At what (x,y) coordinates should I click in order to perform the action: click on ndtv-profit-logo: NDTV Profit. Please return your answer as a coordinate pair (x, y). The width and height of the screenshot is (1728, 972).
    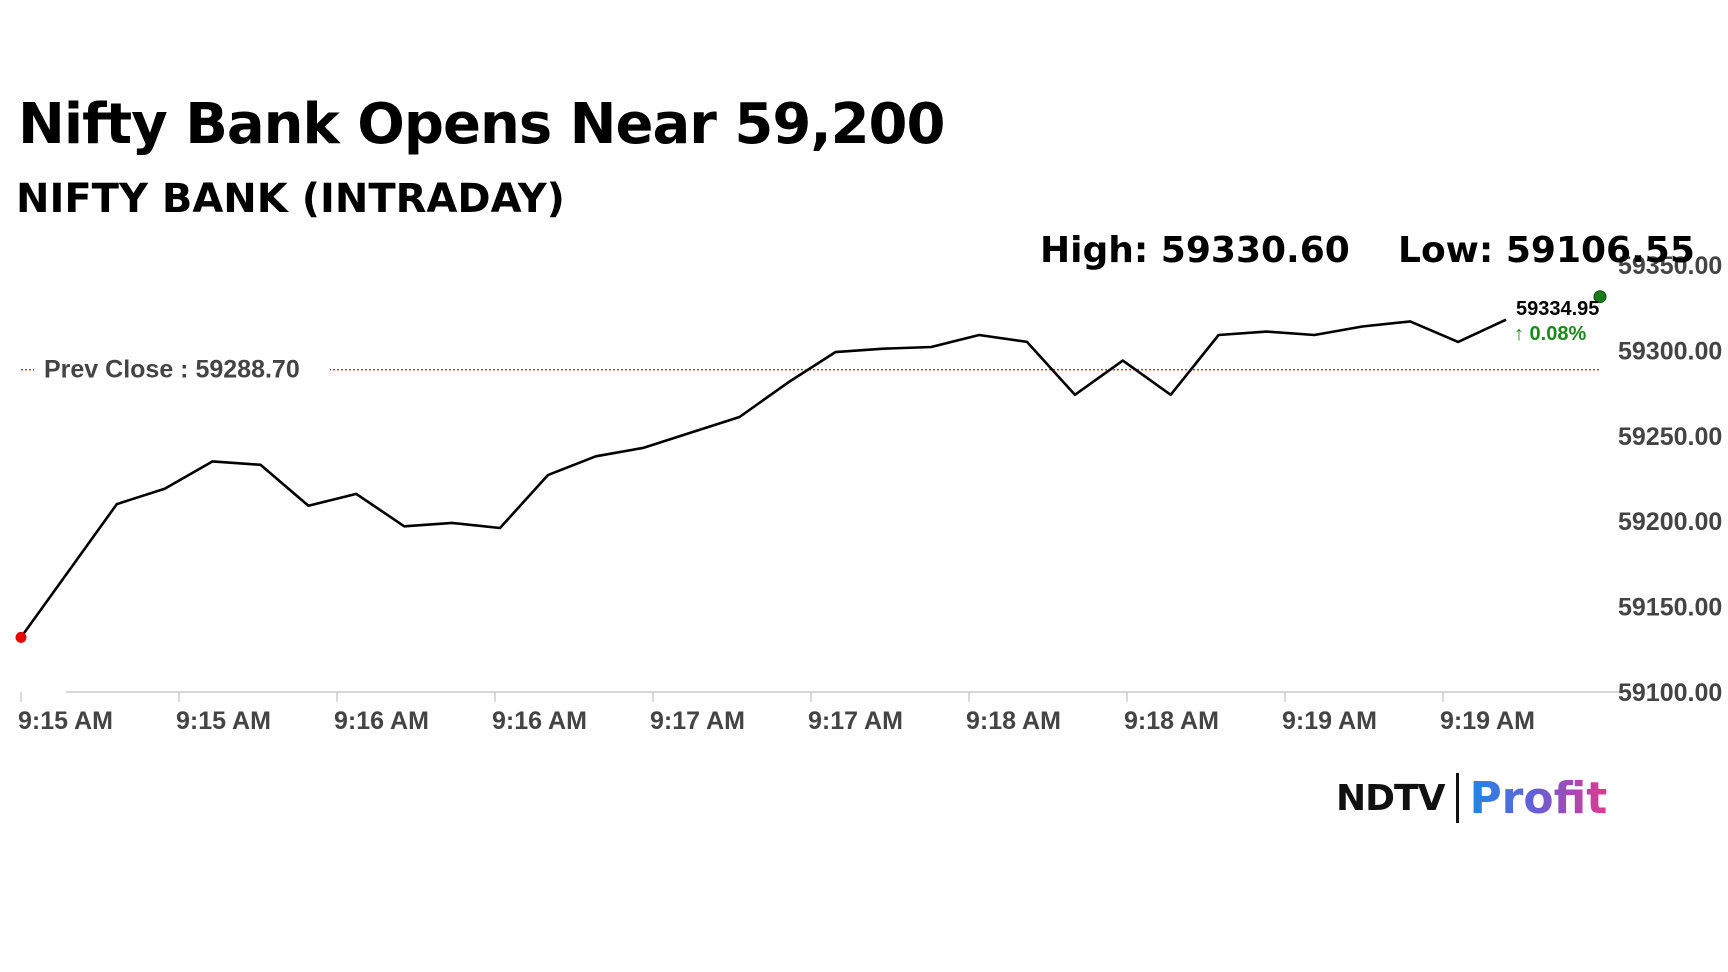
    Looking at the image, I should click on (1471, 798).